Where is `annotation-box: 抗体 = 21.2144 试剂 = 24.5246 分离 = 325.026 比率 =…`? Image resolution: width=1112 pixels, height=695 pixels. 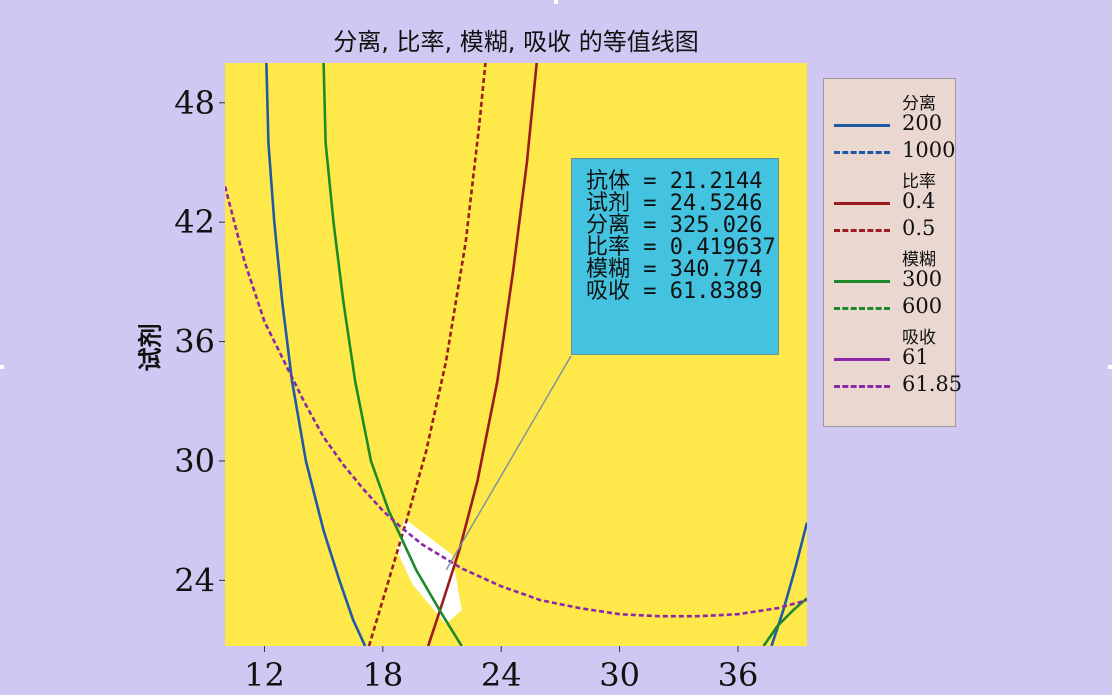
annotation-box: 抗体 = 21.2144 试剂 = 24.5246 分离 = 325.026 比率 =… is located at coordinates (675, 256).